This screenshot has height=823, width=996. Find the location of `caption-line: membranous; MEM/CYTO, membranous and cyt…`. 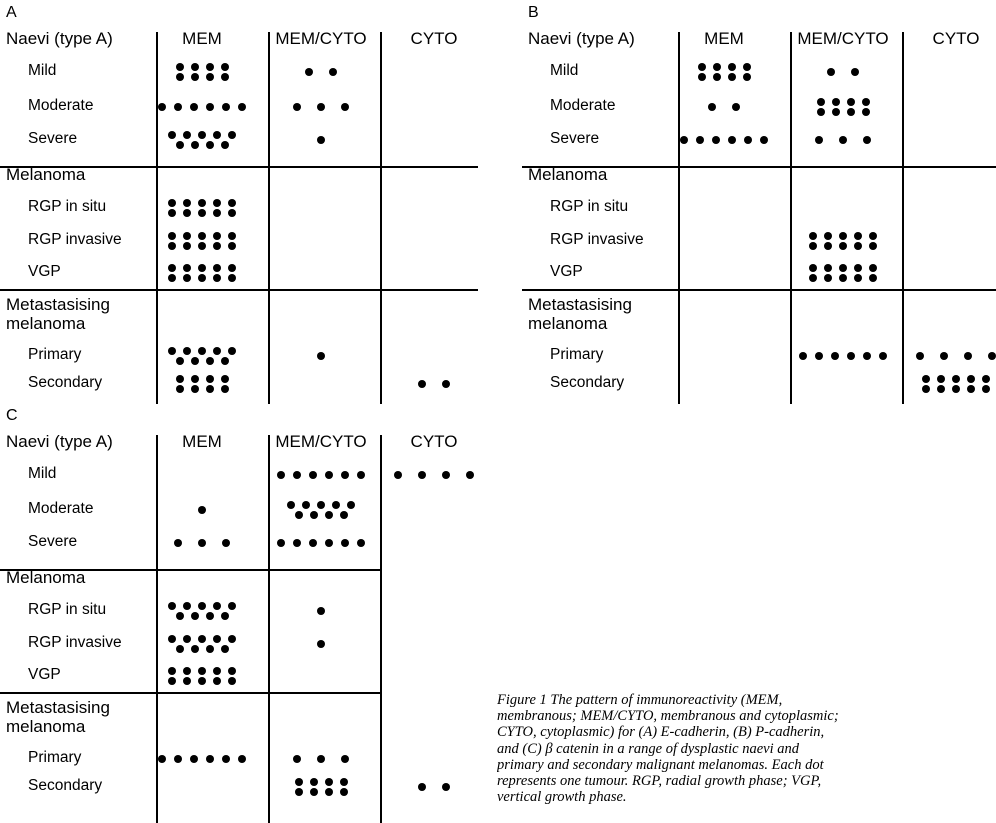

caption-line: membranous; MEM/CYTO, membranous and cyt… is located at coordinates (668, 716).